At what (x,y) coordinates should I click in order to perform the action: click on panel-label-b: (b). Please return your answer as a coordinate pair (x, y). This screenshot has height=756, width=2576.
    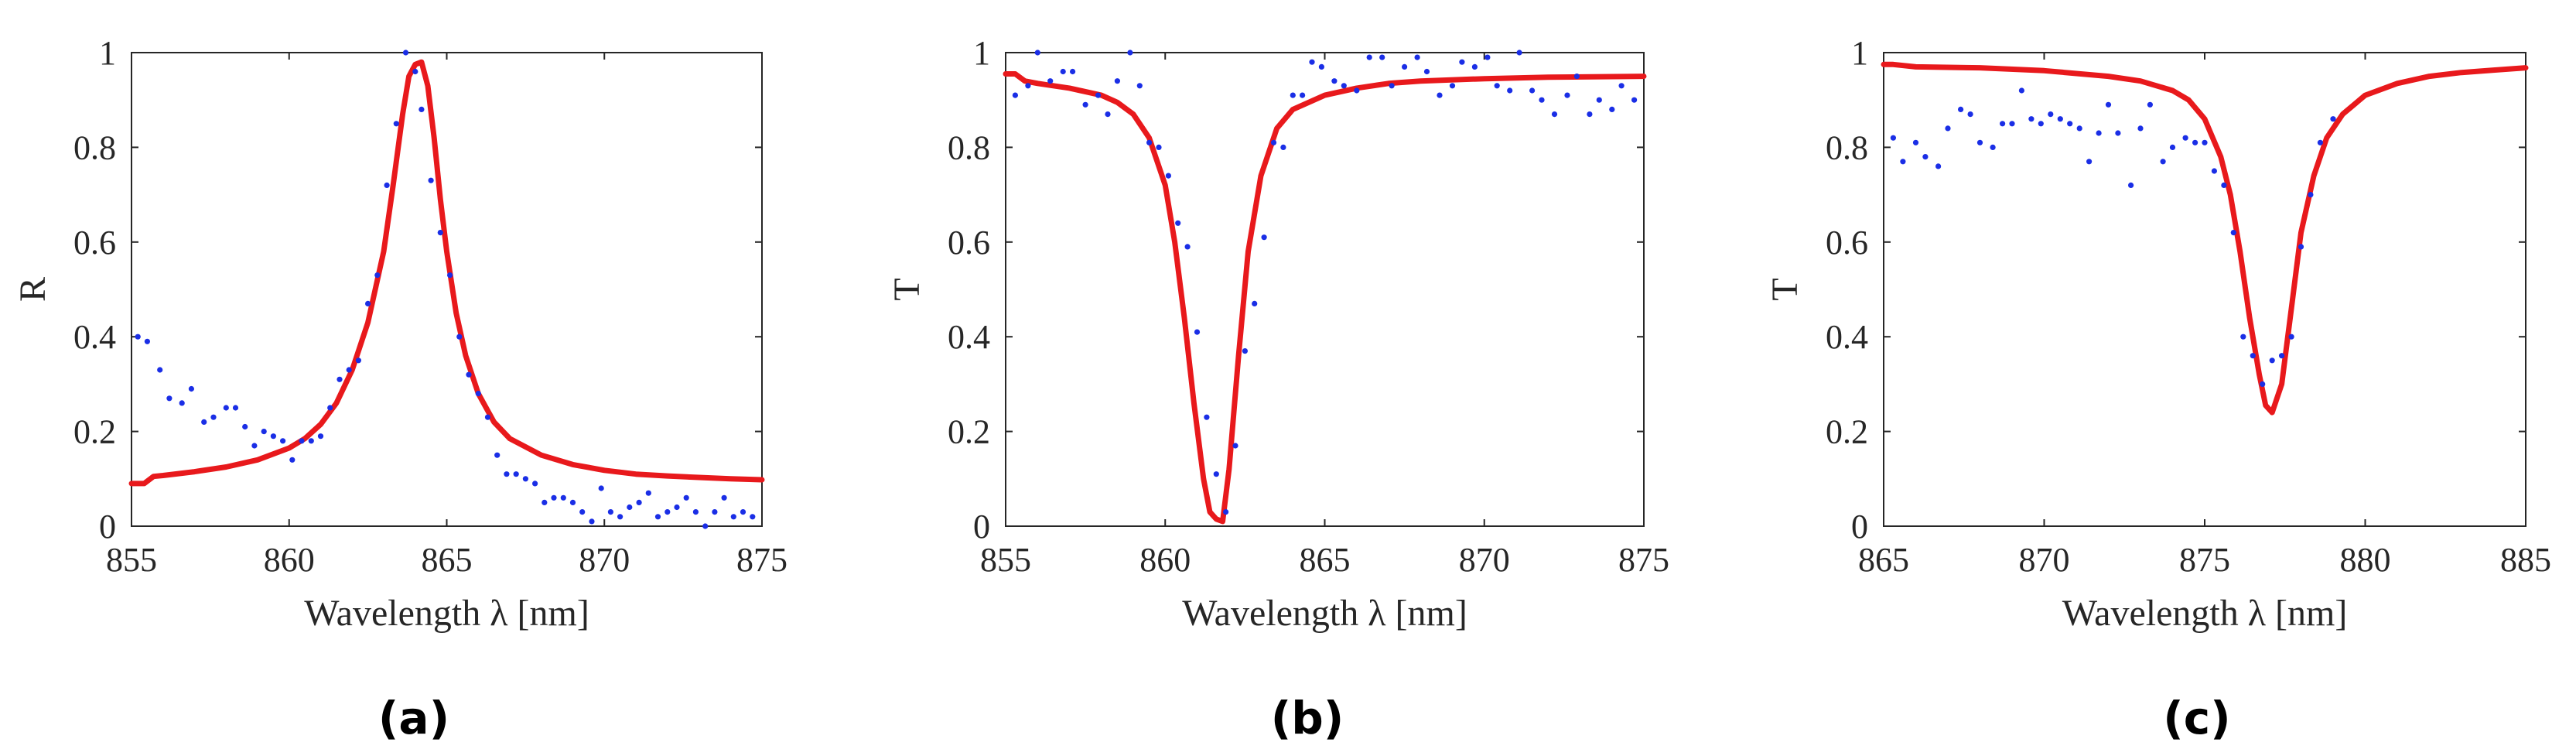
    Looking at the image, I should click on (1307, 718).